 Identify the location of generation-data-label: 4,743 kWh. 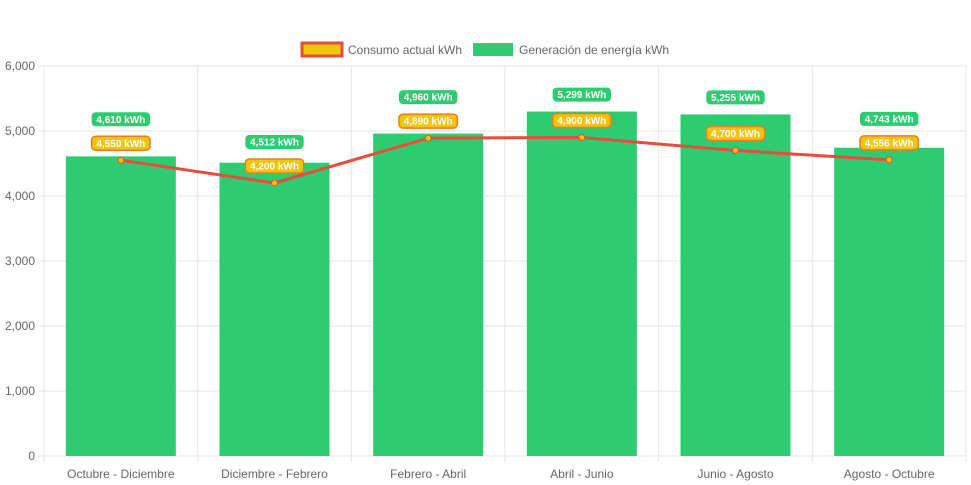
(889, 119).